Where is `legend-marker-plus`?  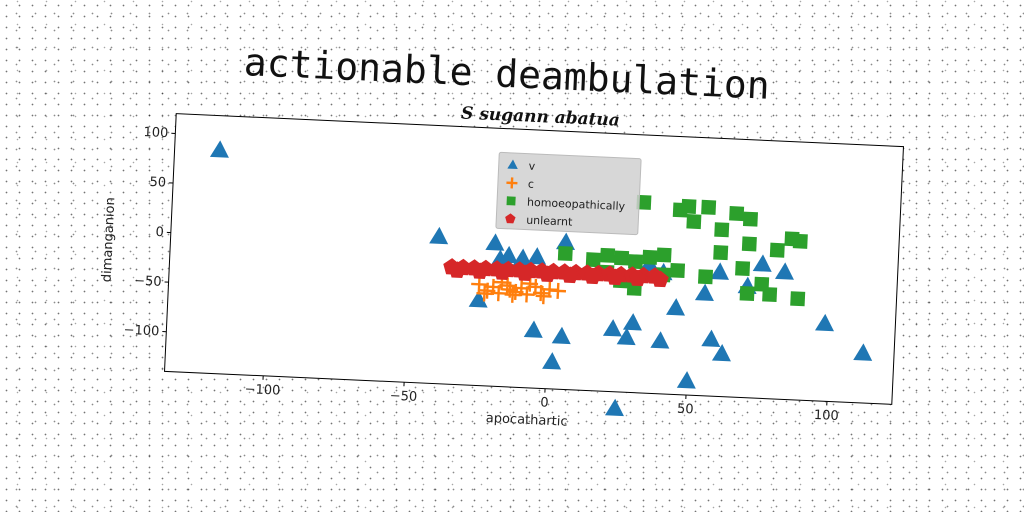
legend-marker-plus is located at coordinates (512, 183).